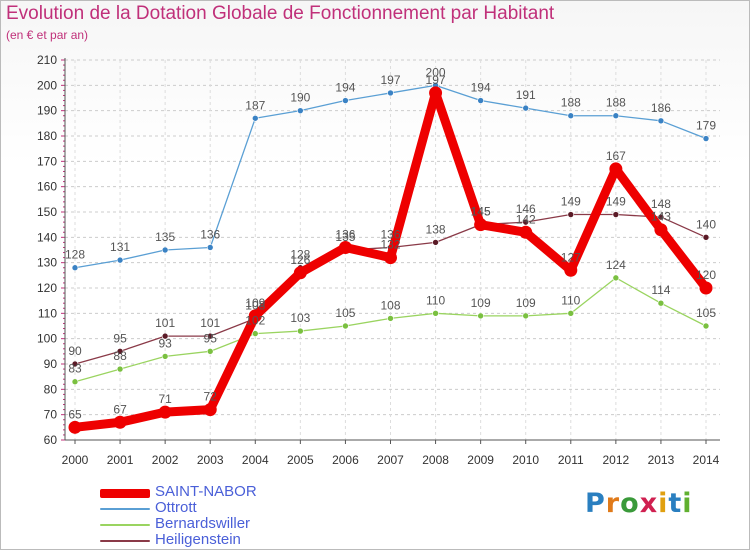  I want to click on data-label: 65, so click(75, 414).